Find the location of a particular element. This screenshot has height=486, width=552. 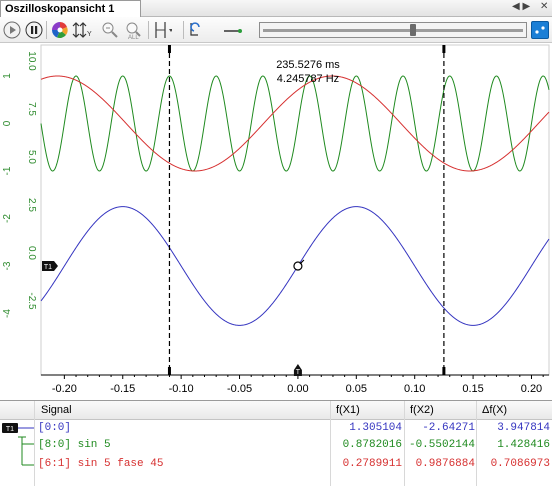

x-axis: -0.20 -0.15 -0.10 -0.05 0.00 0.05 0.10 0.15 0.20 is located at coordinates (295, 384).